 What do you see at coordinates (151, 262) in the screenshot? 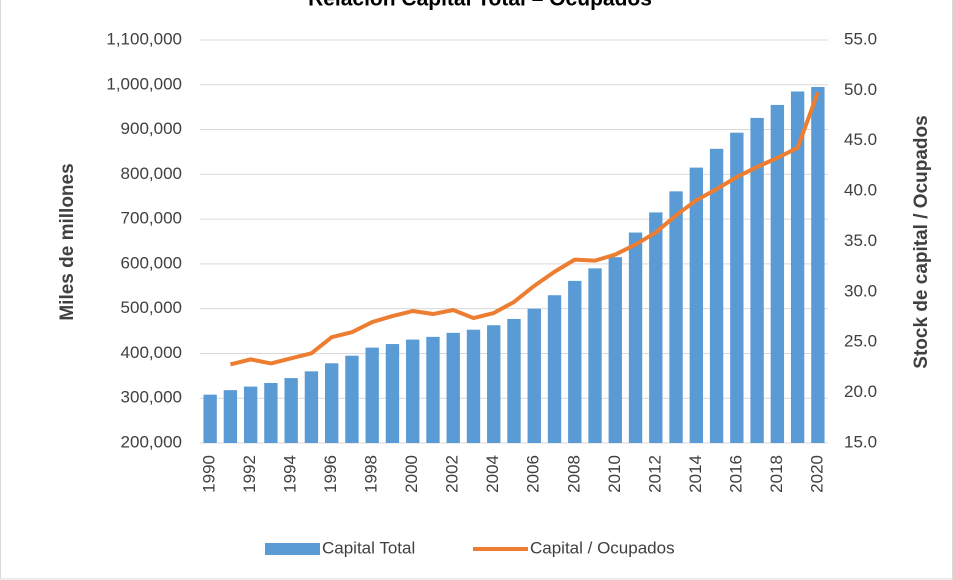
I see `y-tick-label: 600,000` at bounding box center [151, 262].